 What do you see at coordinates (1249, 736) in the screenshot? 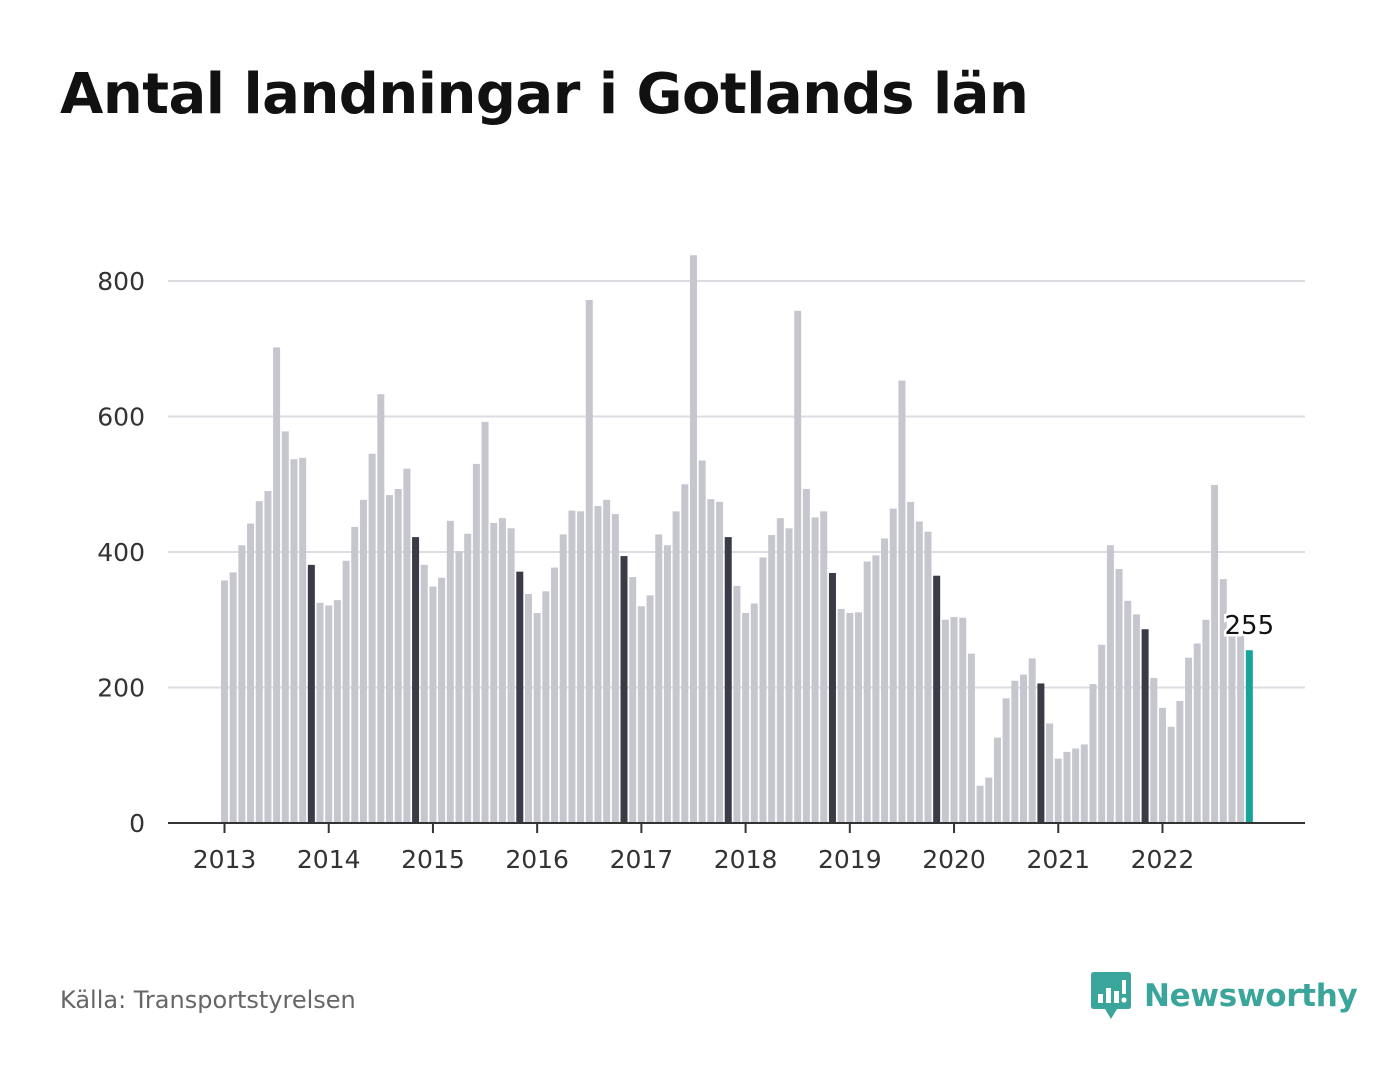
I see `bar-latest` at bounding box center [1249, 736].